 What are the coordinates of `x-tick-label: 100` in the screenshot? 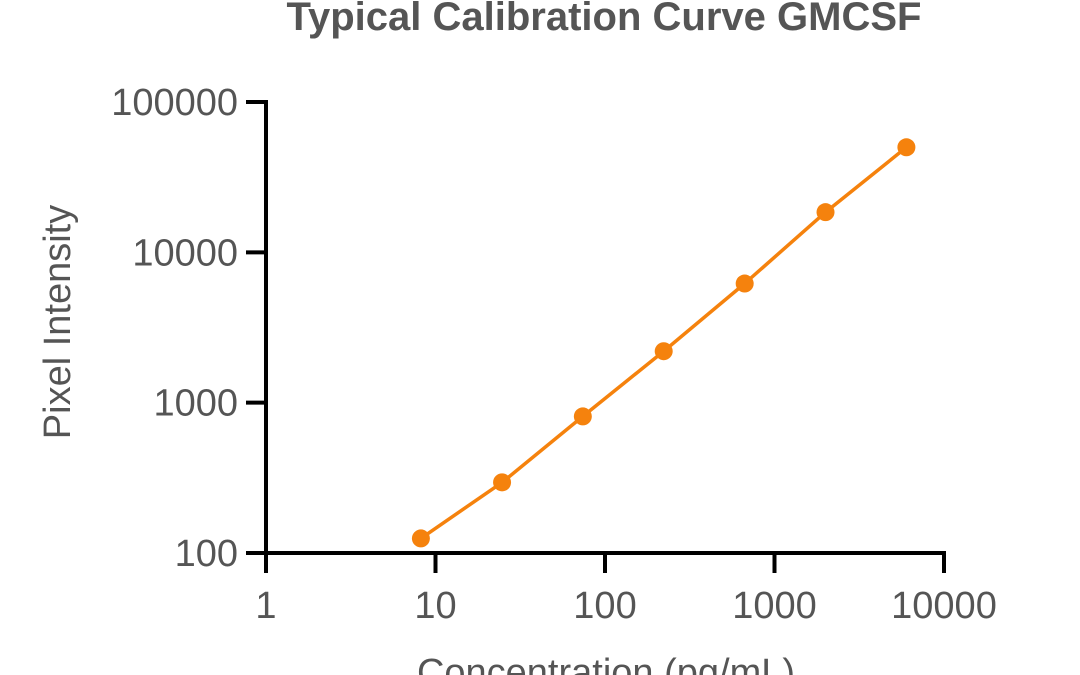 It's located at (604, 606).